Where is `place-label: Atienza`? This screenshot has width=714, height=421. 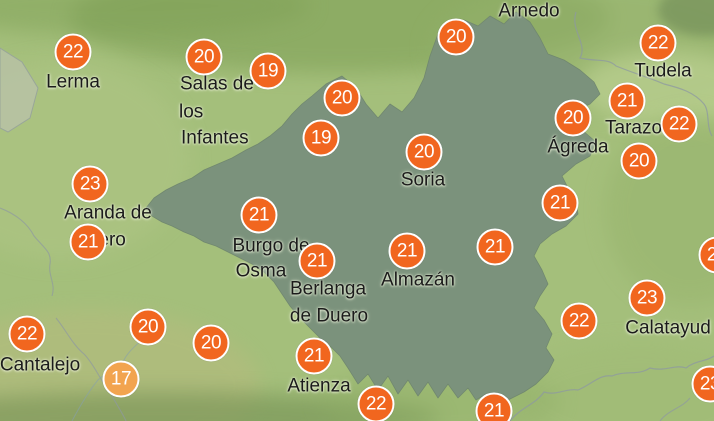 place-label: Atienza is located at coordinates (319, 386).